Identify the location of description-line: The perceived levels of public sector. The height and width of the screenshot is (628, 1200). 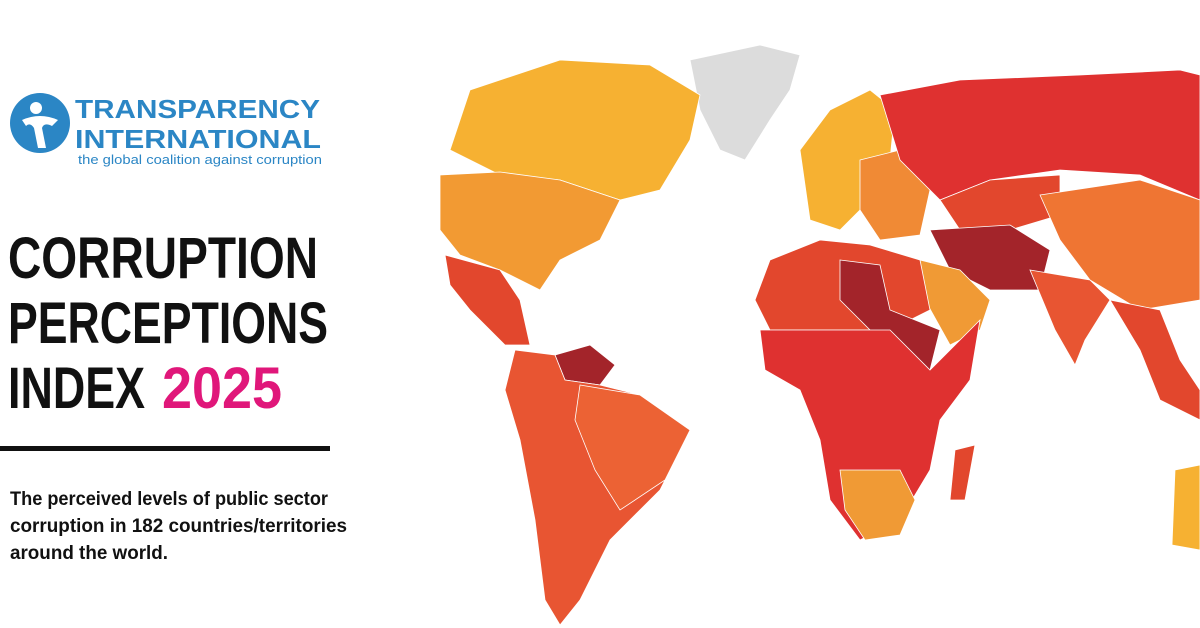
(169, 499).